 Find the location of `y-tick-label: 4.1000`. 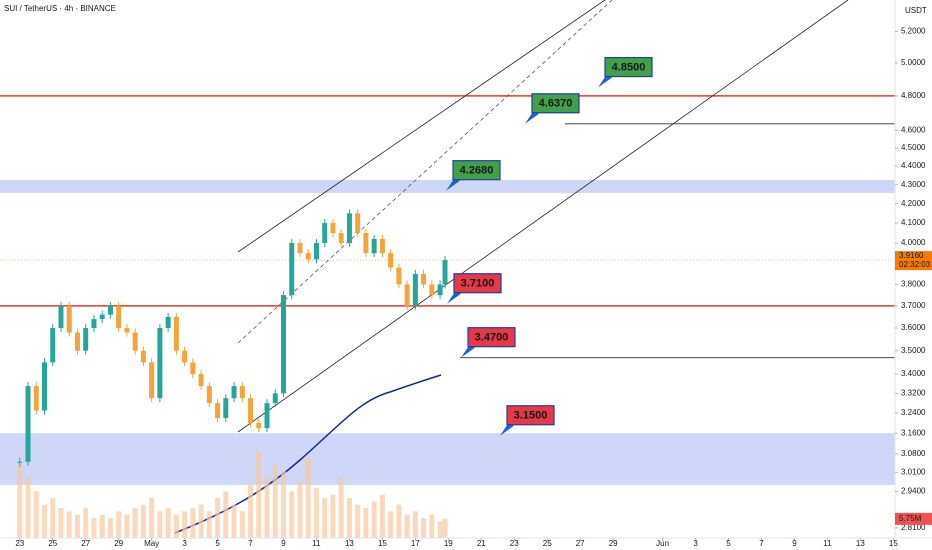

y-tick-label: 4.1000 is located at coordinates (913, 222).